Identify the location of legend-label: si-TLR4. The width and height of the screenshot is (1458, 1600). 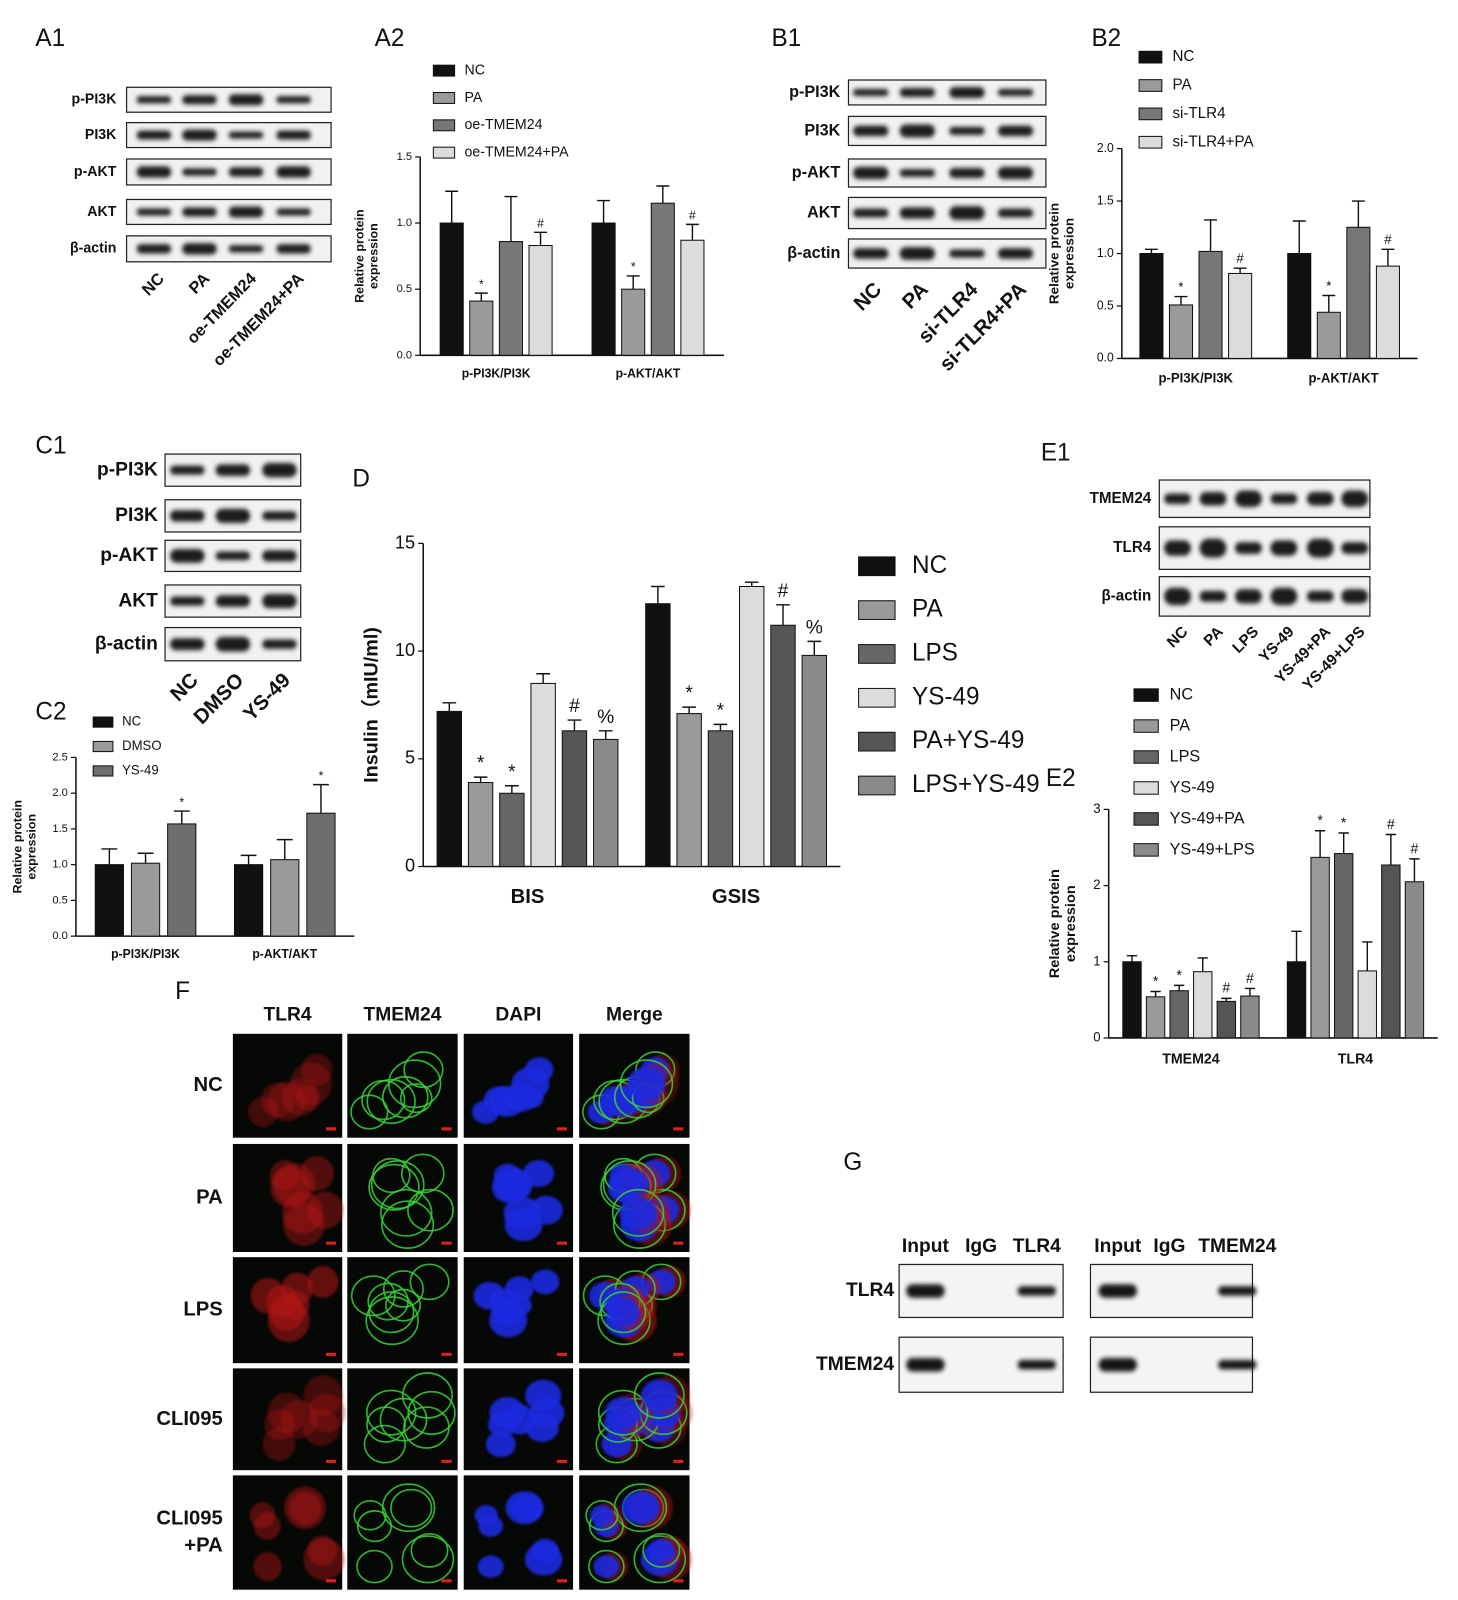
(1199, 113).